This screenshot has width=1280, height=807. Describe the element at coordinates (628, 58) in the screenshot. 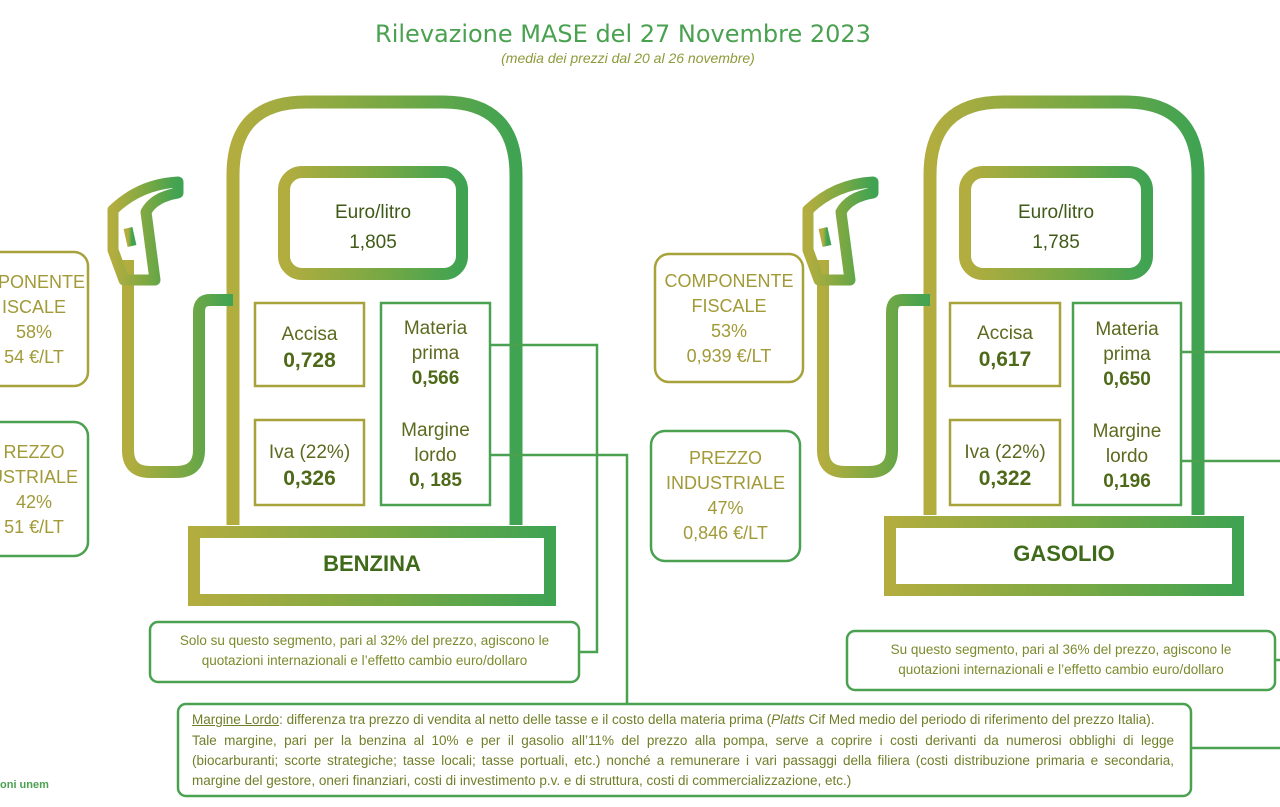

I see `page-subtitle: (media dei prezzi dal 20 al 26 novembre)` at that location.